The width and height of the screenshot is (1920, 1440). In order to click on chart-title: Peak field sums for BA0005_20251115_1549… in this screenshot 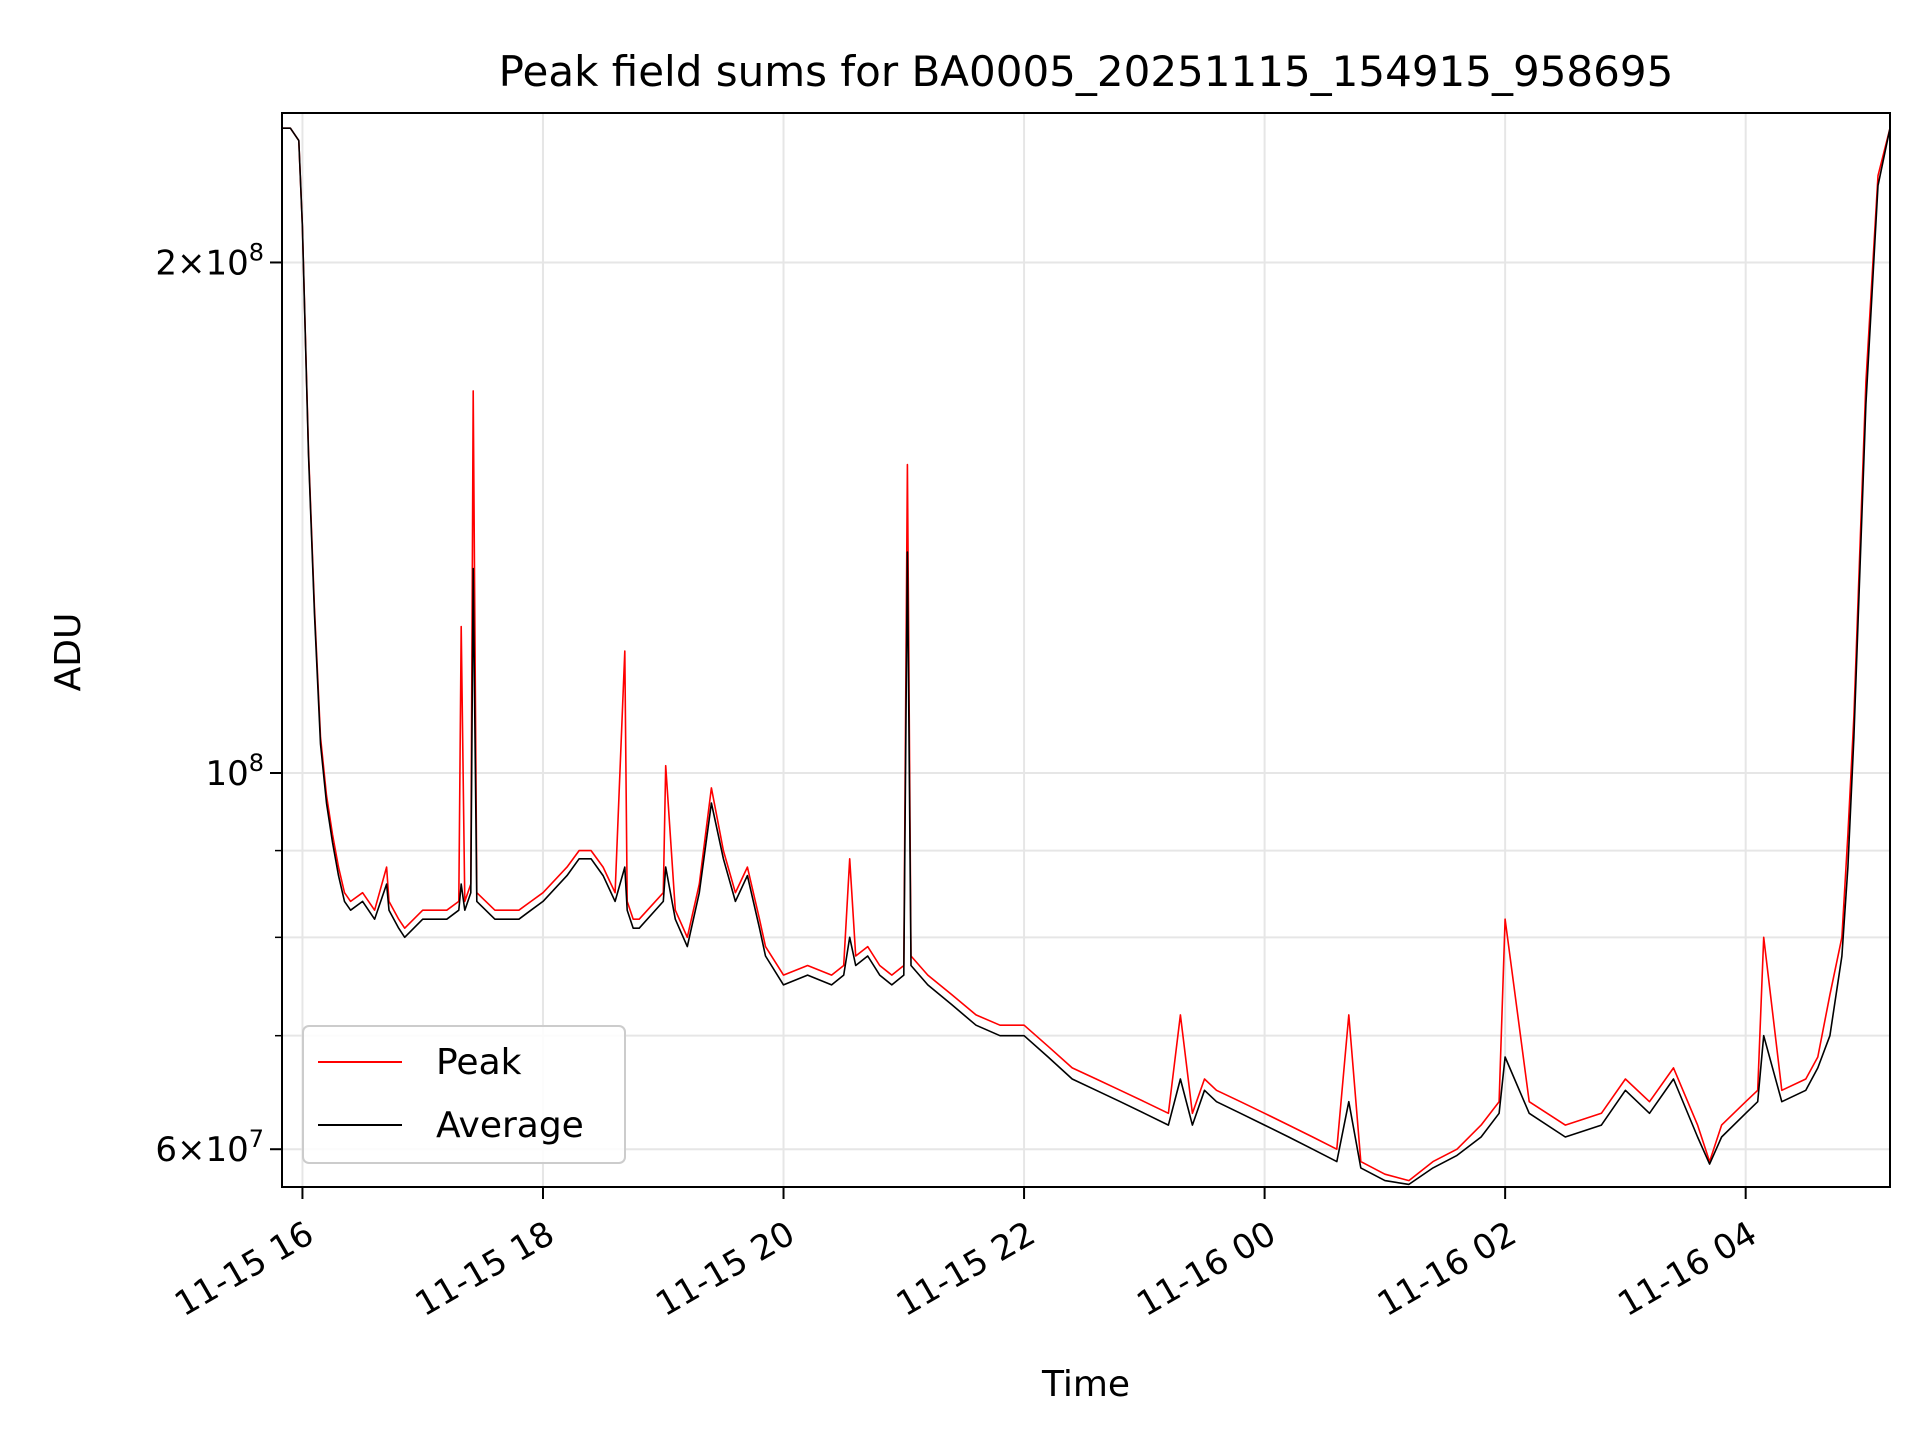, I will do `click(1086, 71)`.